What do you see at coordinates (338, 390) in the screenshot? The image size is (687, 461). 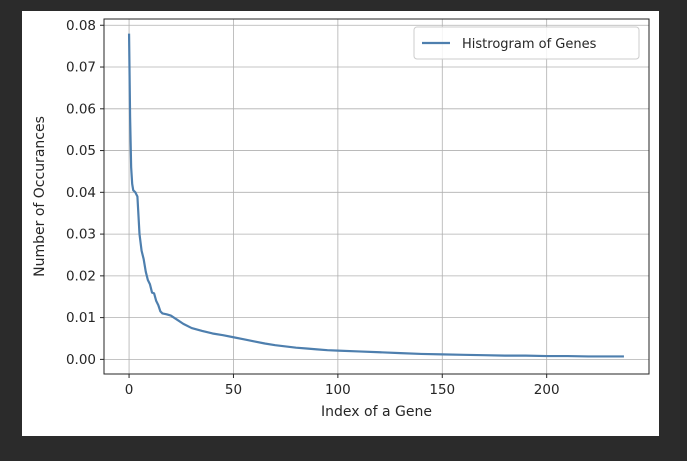 I see `x-tick-label: 100` at bounding box center [338, 390].